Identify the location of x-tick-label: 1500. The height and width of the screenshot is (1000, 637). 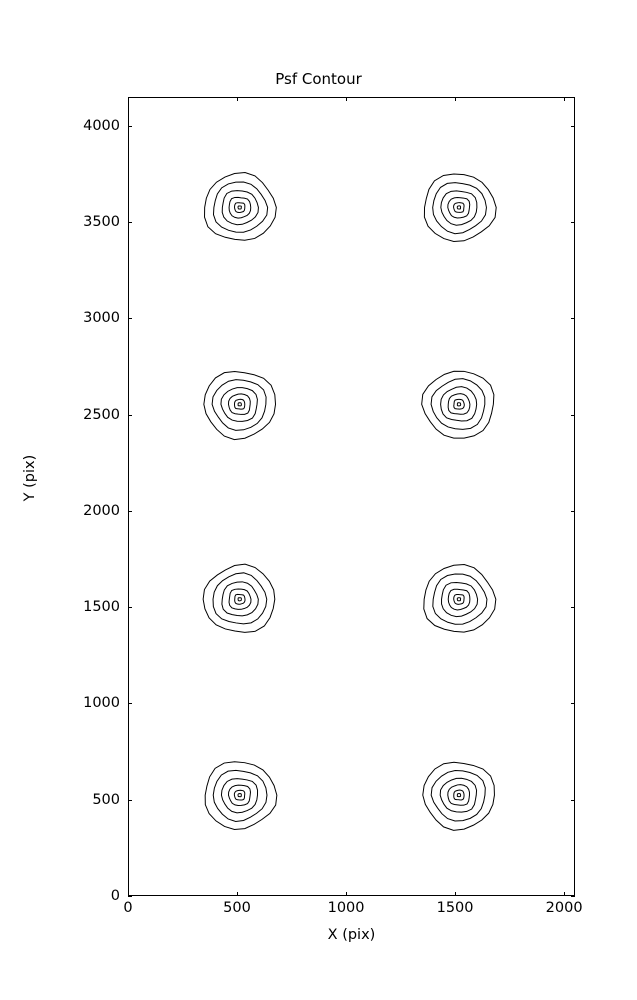
(455, 908).